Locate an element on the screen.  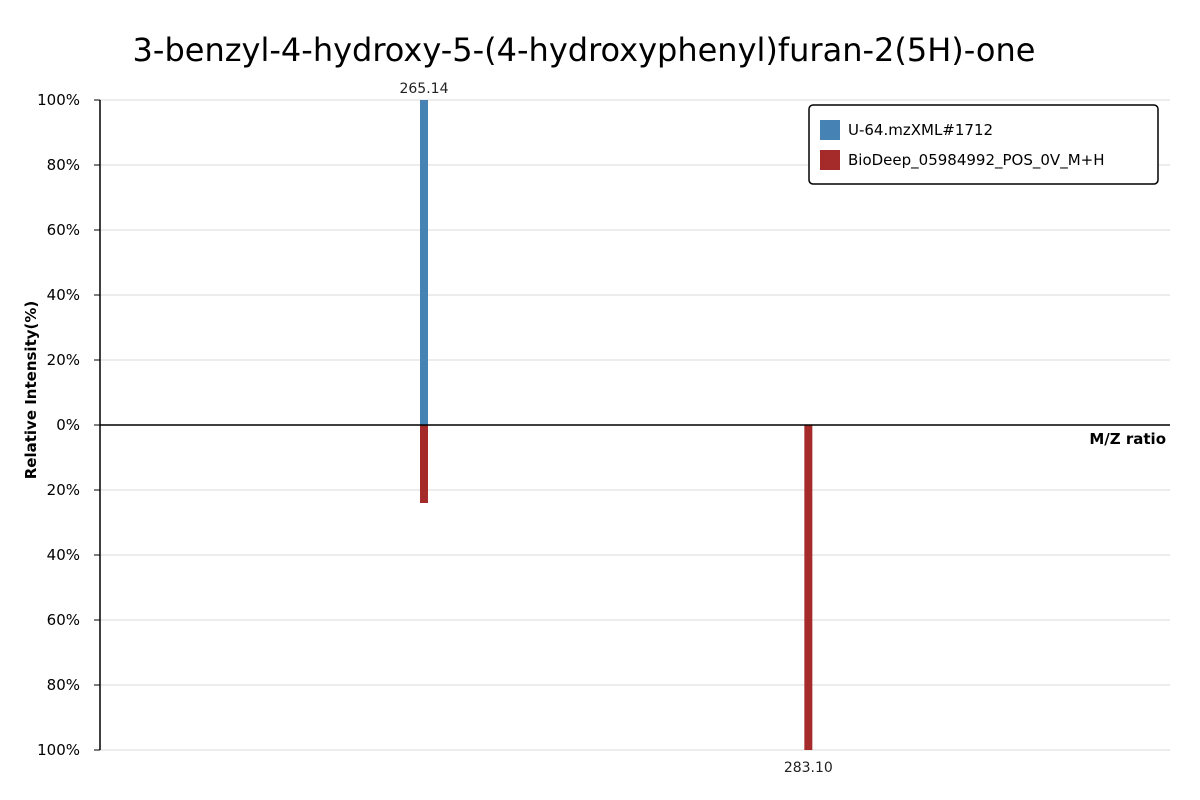
y-tick-labels: 0% 20% 40% 60% 80% 100% 20% 40% 60% 80% 100% is located at coordinates (68, 425).